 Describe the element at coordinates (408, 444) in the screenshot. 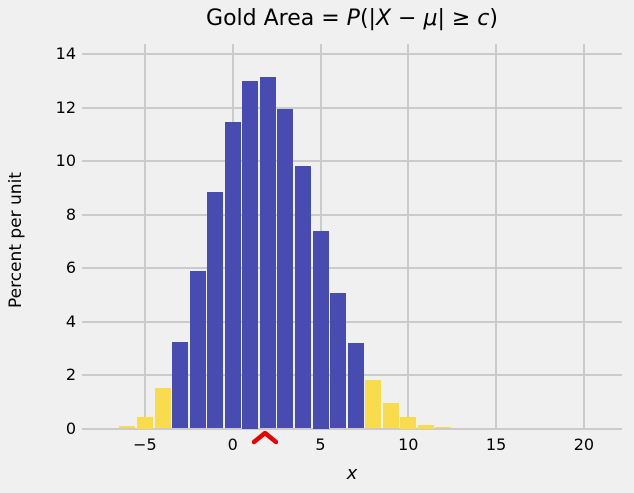

I see `x-tick-10: 10` at that location.